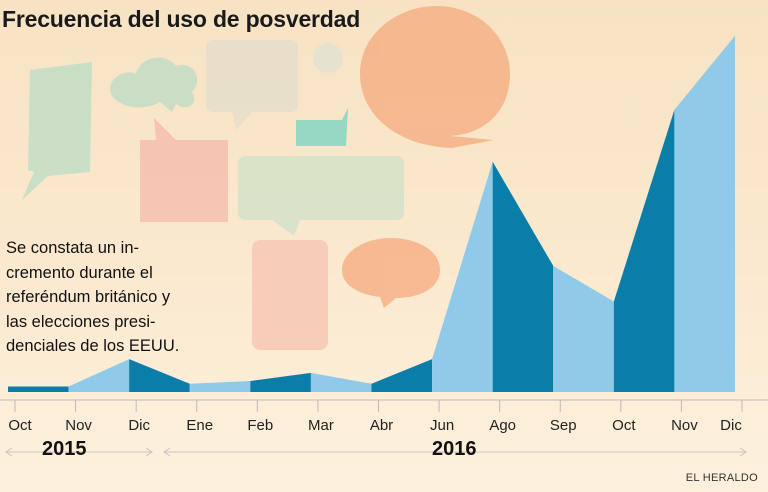  Describe the element at coordinates (220, 386) in the screenshot. I see `area-band-ene-feb` at that location.